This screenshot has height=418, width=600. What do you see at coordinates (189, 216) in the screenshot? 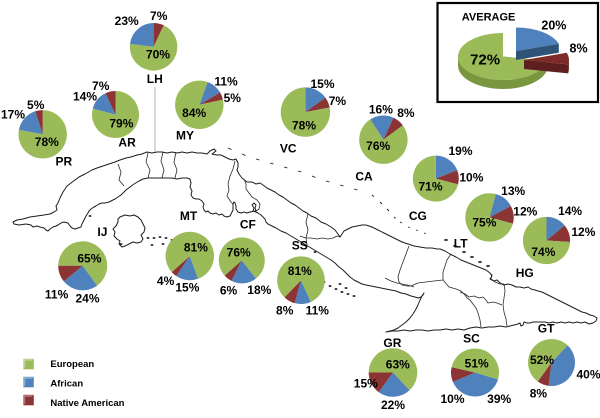
I see `svg-text: MT` at bounding box center [189, 216].